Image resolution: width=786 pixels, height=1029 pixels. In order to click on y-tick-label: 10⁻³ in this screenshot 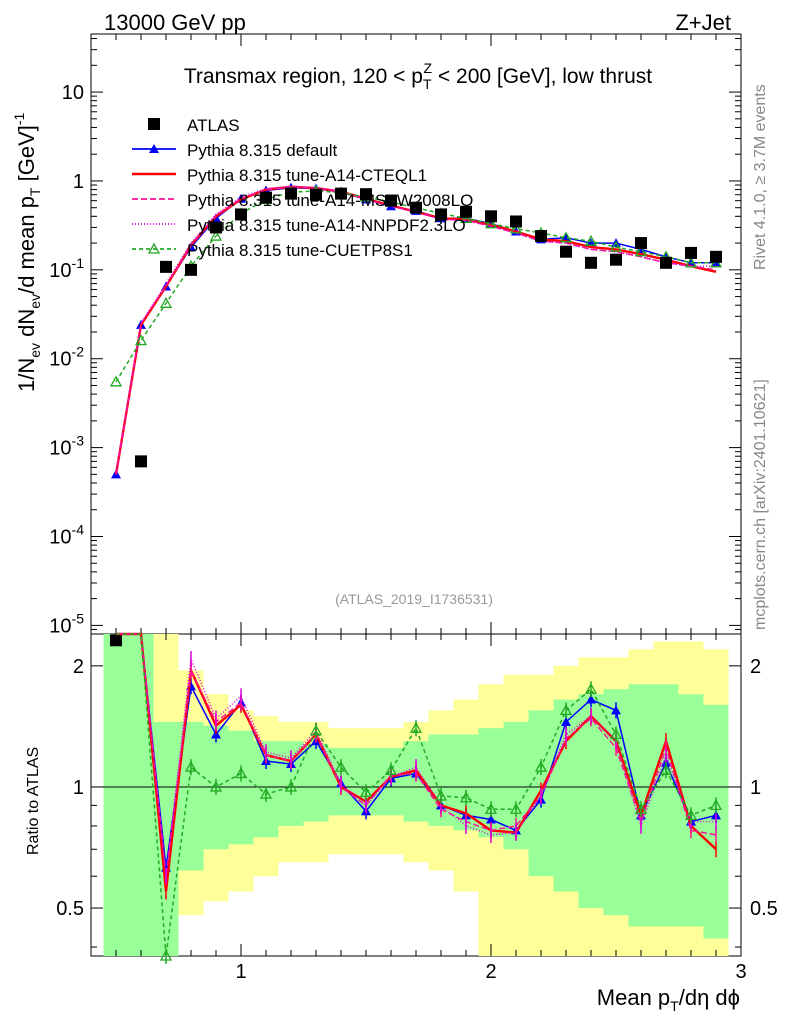, I will do `click(66, 446)`.